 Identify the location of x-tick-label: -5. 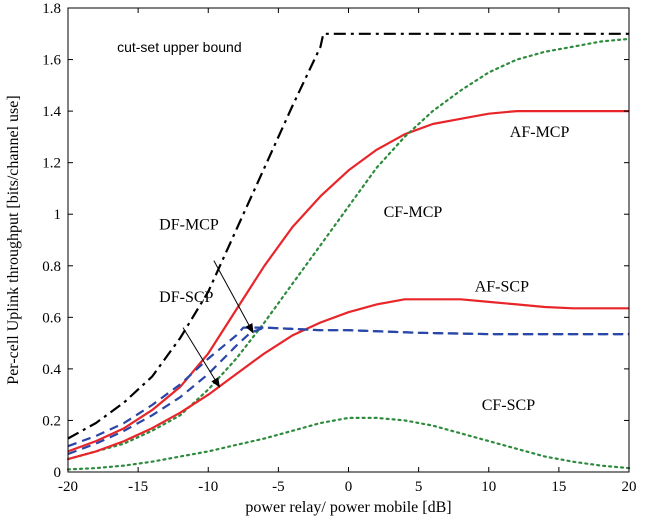
(278, 487).